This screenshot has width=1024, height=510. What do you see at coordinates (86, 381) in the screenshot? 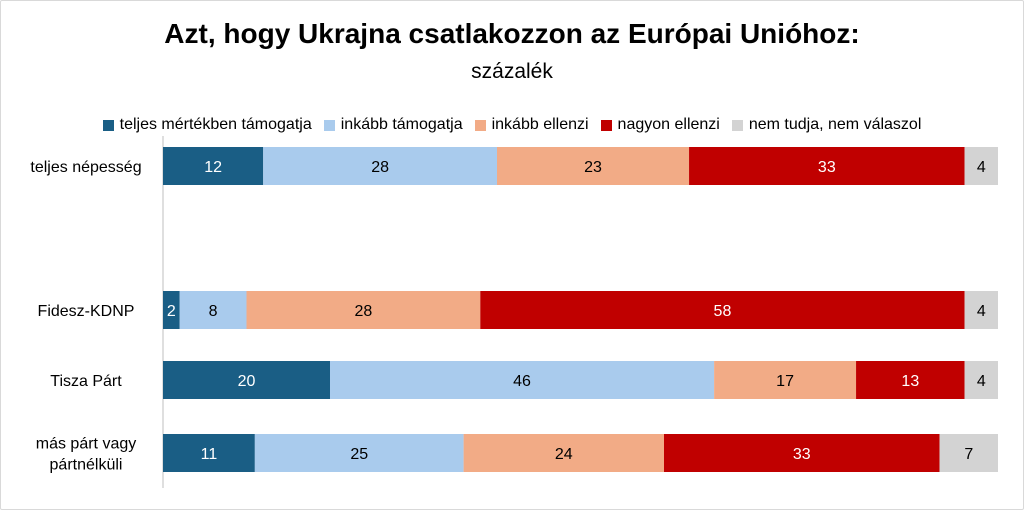
I see `category-label: Tisza Párt` at bounding box center [86, 381].